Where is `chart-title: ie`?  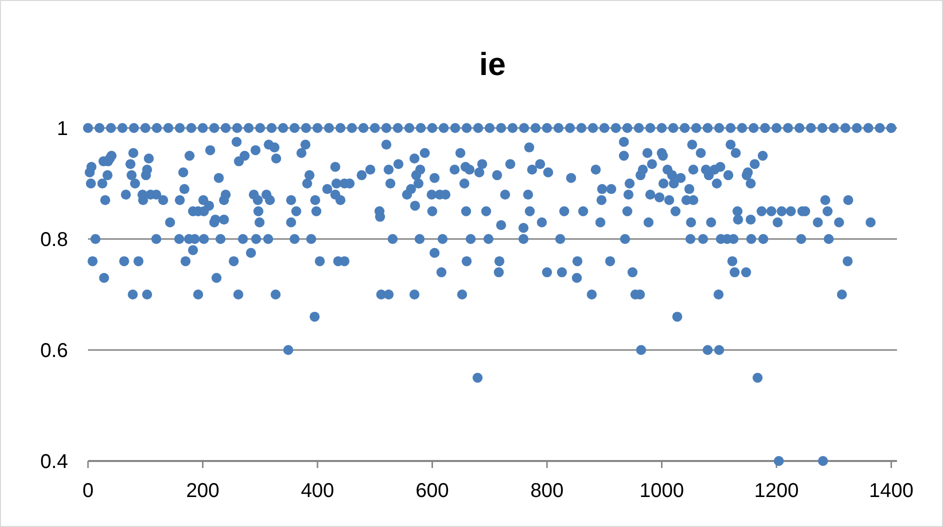
chart-title: ie is located at coordinates (492, 64).